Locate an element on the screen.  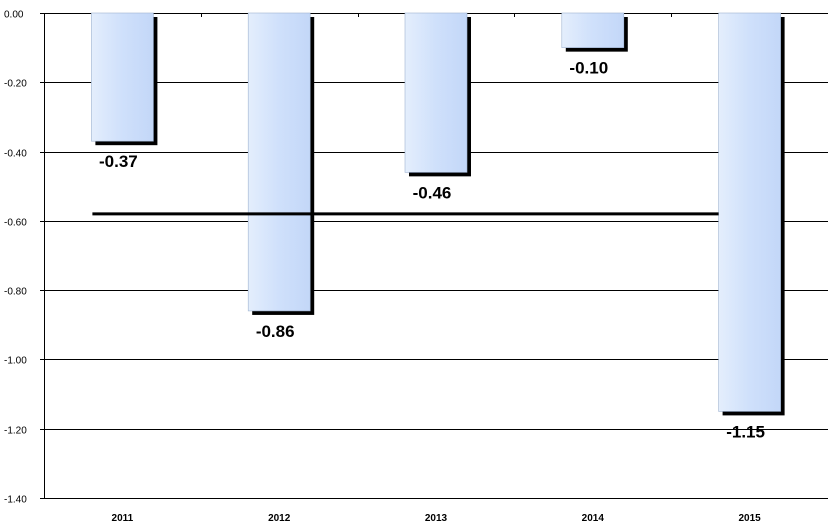
bar-2015 is located at coordinates (749, 212).